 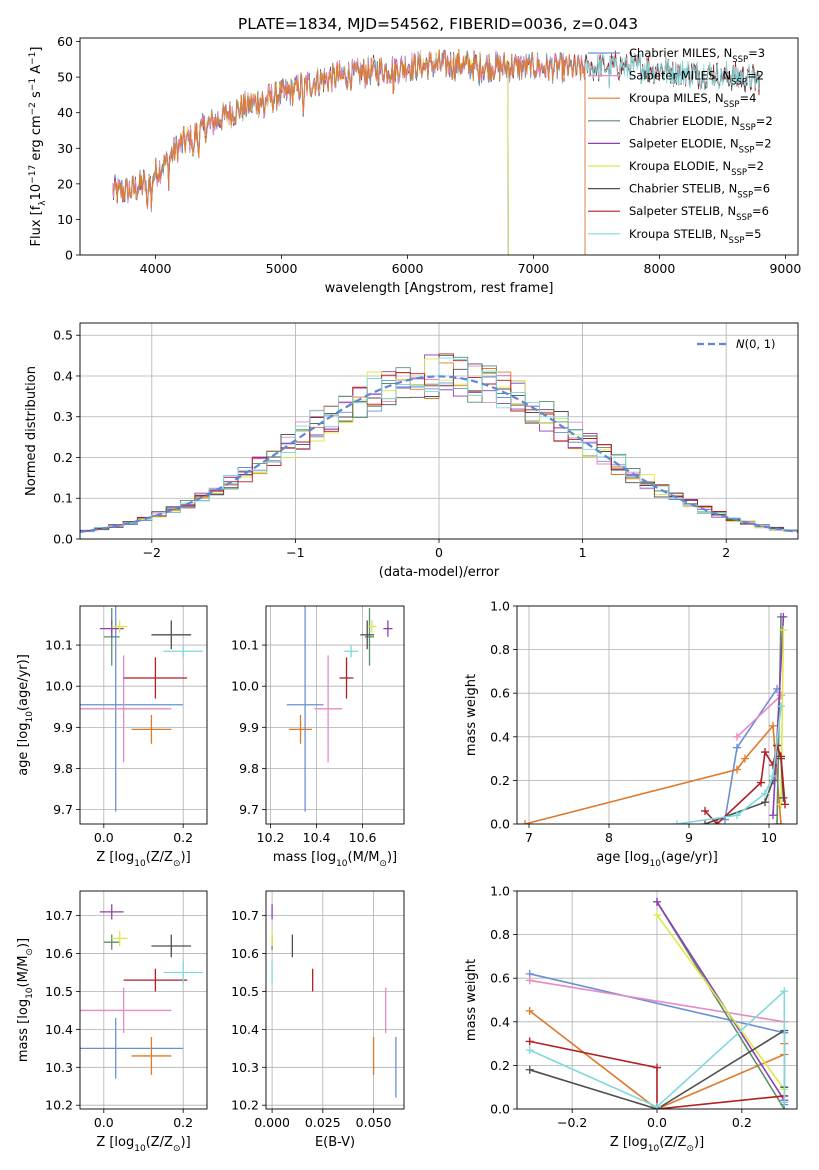 What do you see at coordinates (295, 552) in the screenshot?
I see `residual_histogram-xtick-label: −1` at bounding box center [295, 552].